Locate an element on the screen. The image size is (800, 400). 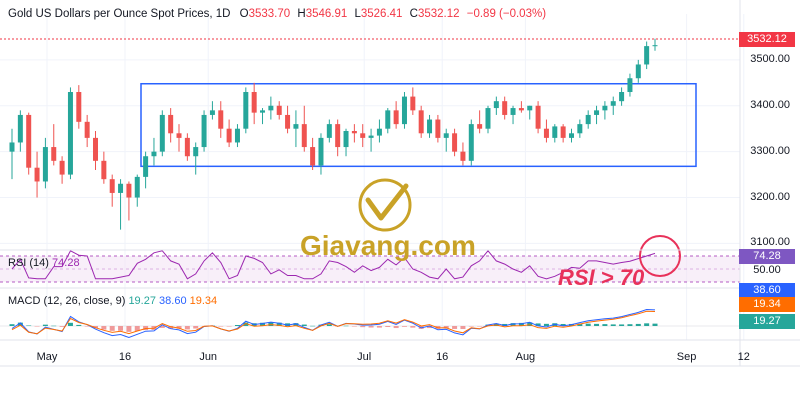
macd-line-value: 38.60 is located at coordinates (173, 301).